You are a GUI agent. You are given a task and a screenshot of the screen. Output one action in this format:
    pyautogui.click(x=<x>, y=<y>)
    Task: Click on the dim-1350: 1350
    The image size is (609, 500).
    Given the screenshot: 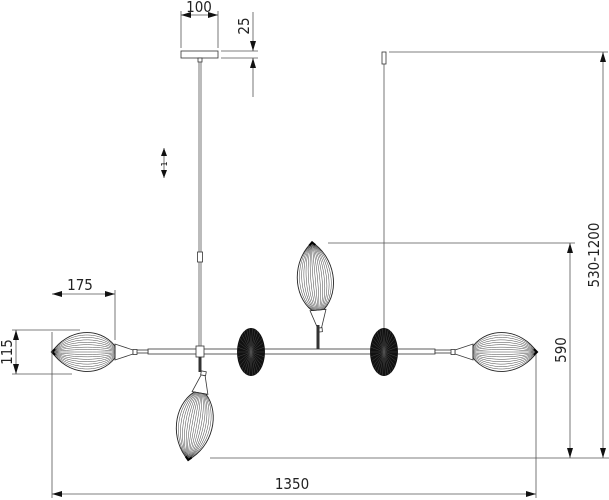 What is the action you would take?
    pyautogui.click(x=292, y=484)
    